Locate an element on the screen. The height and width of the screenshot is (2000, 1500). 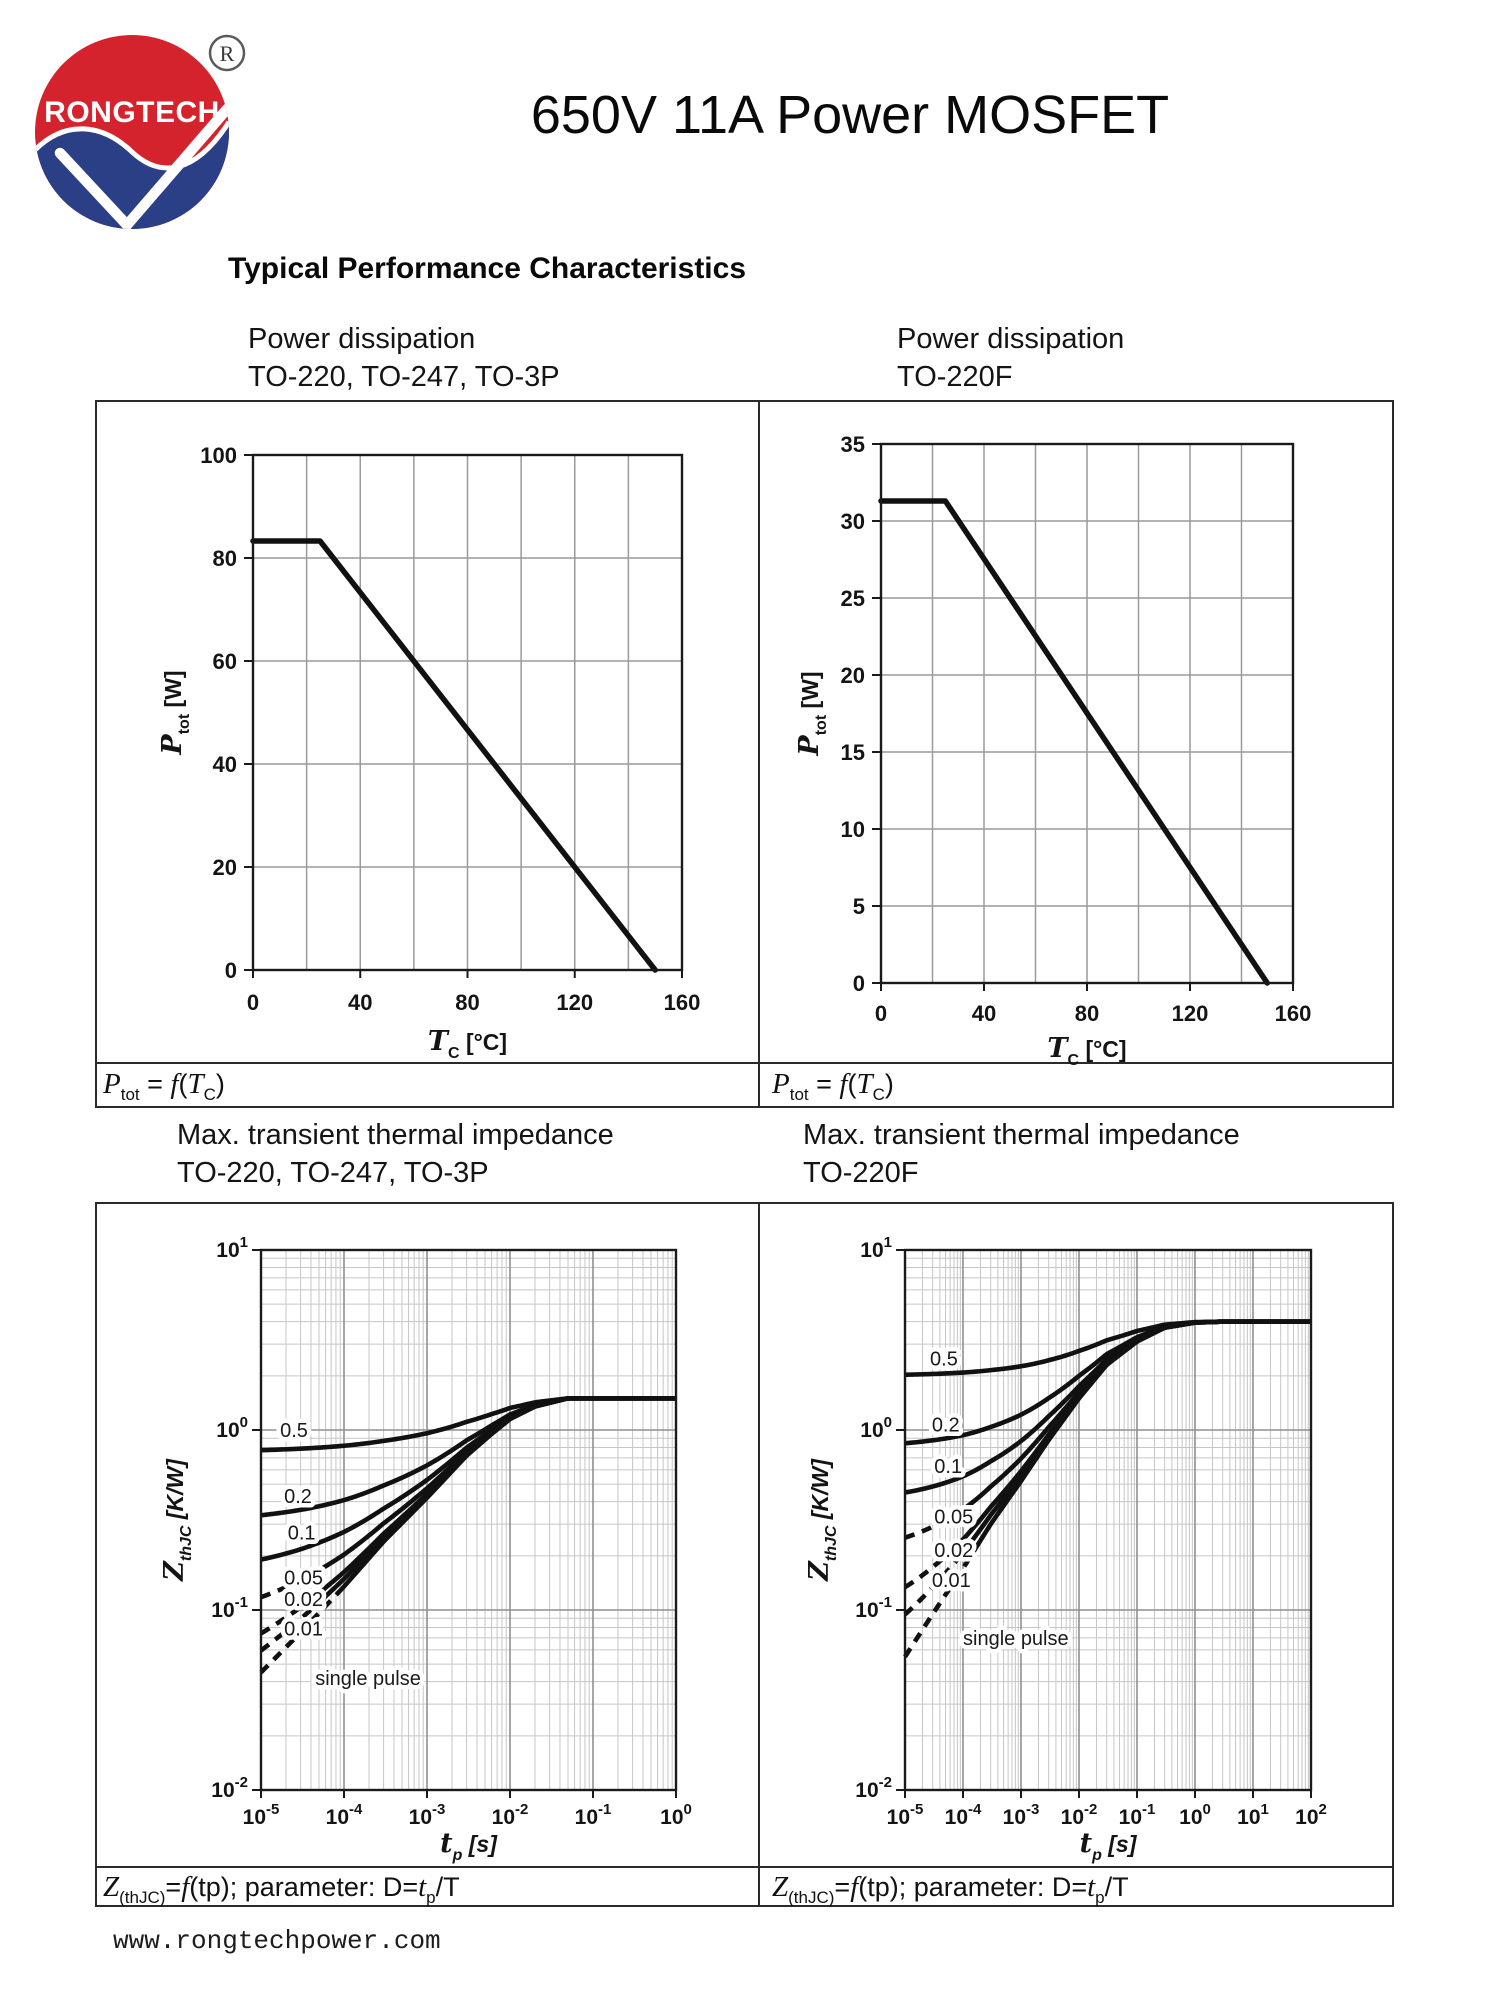
caption-segment: P is located at coordinates (781, 1084).